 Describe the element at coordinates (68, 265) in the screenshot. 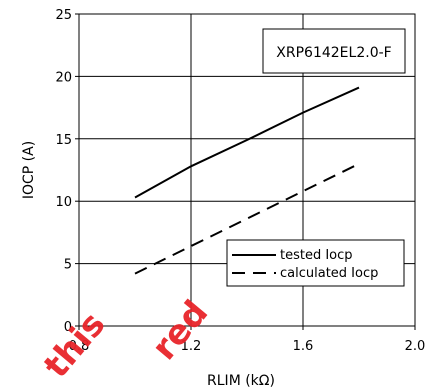

I see `y-tick-label: 5` at that location.